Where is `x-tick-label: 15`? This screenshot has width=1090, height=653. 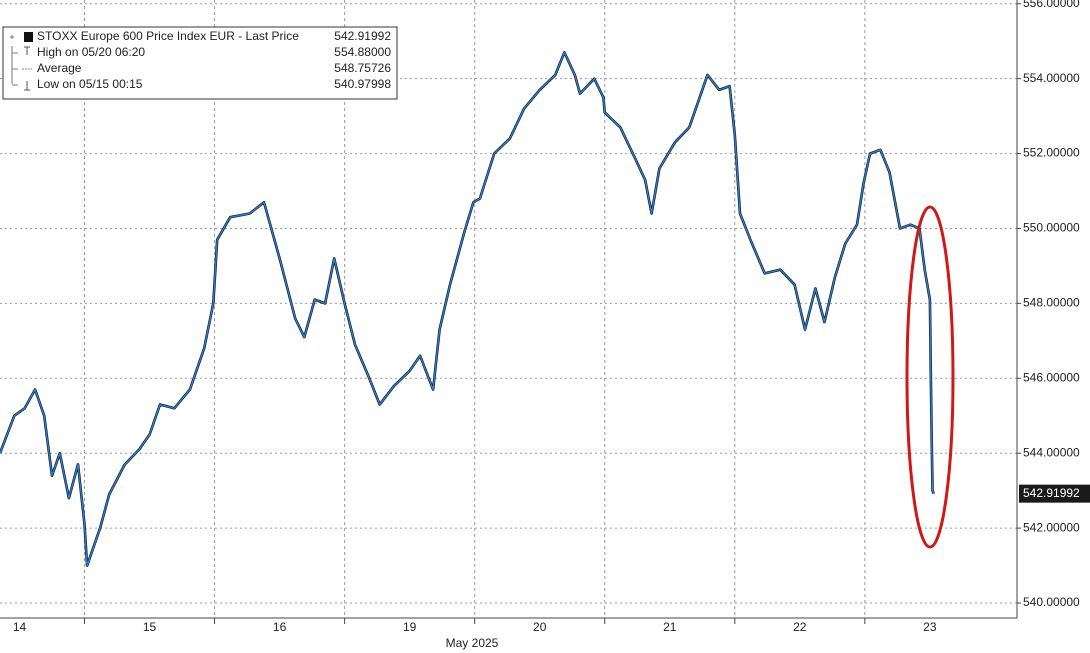 x-tick-label: 15 is located at coordinates (150, 627).